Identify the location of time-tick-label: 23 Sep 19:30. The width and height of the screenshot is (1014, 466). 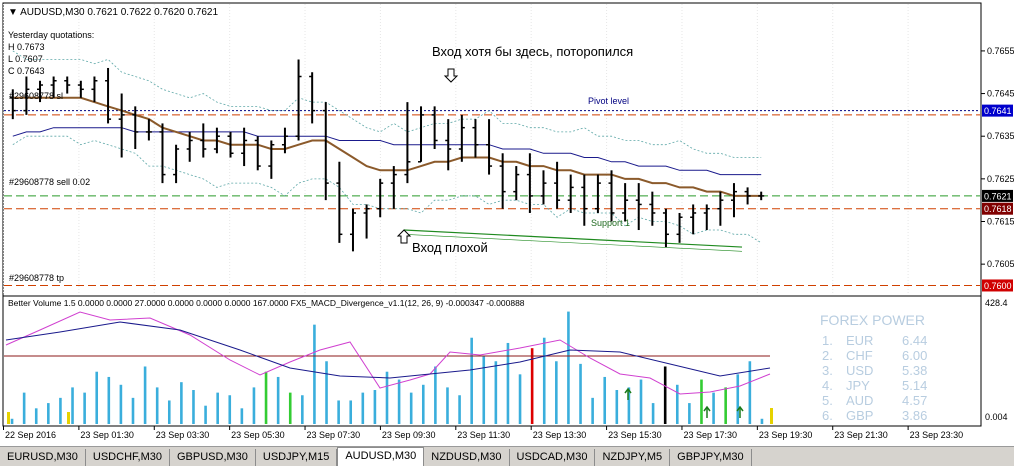
(786, 435).